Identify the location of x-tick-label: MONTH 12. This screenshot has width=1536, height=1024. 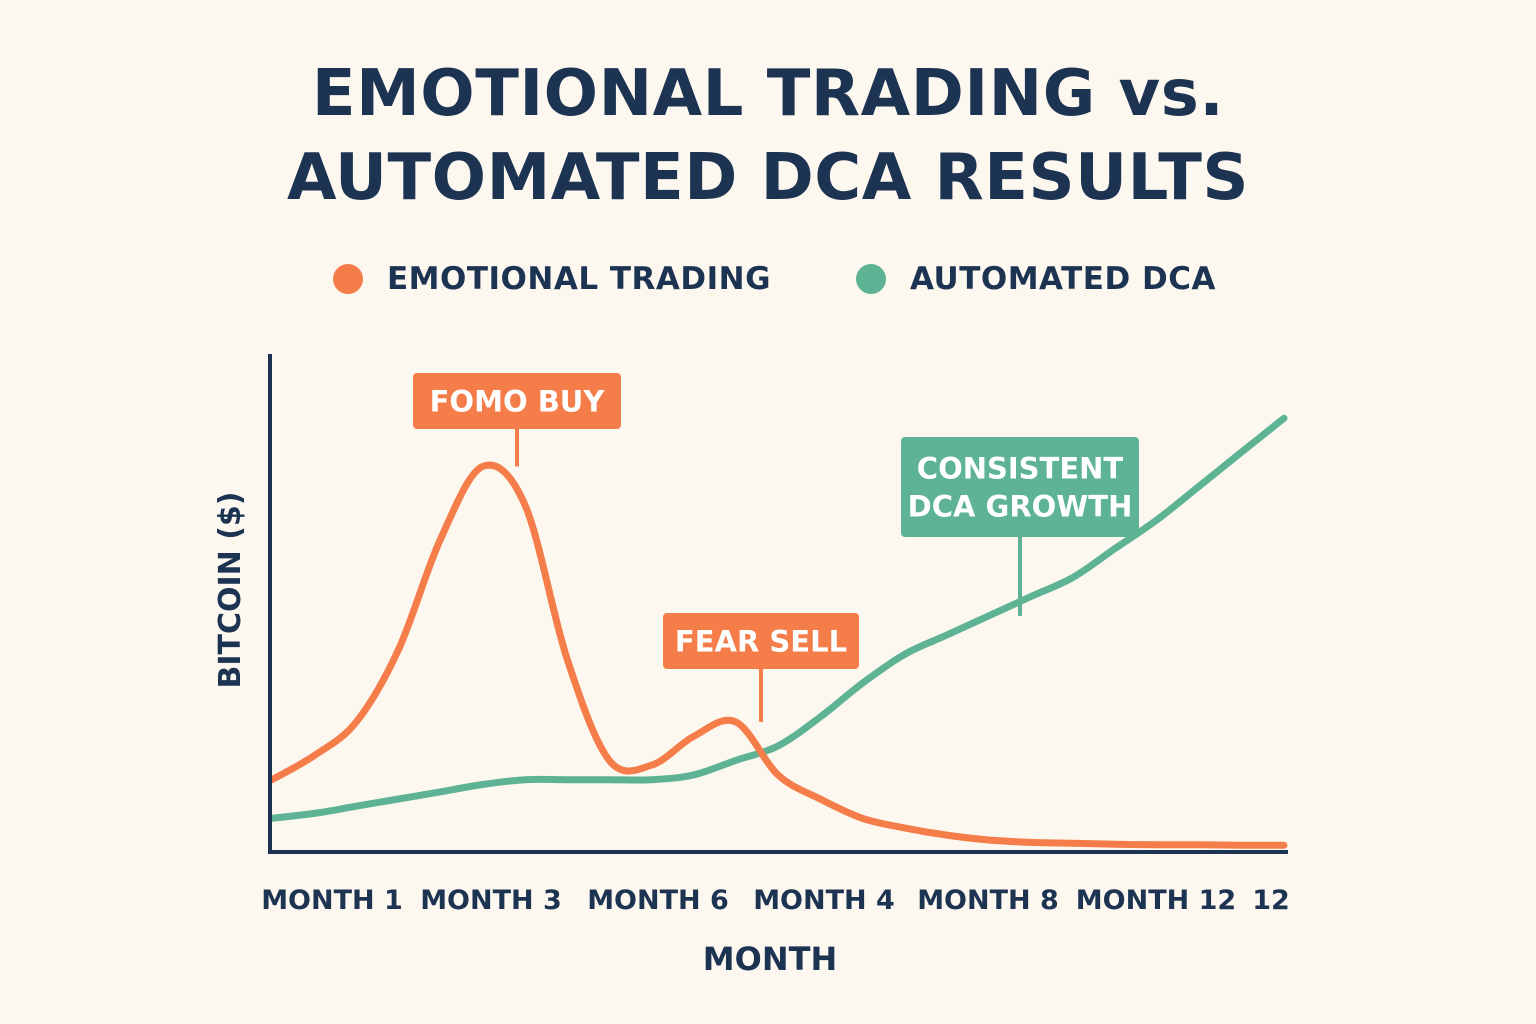
(1156, 900).